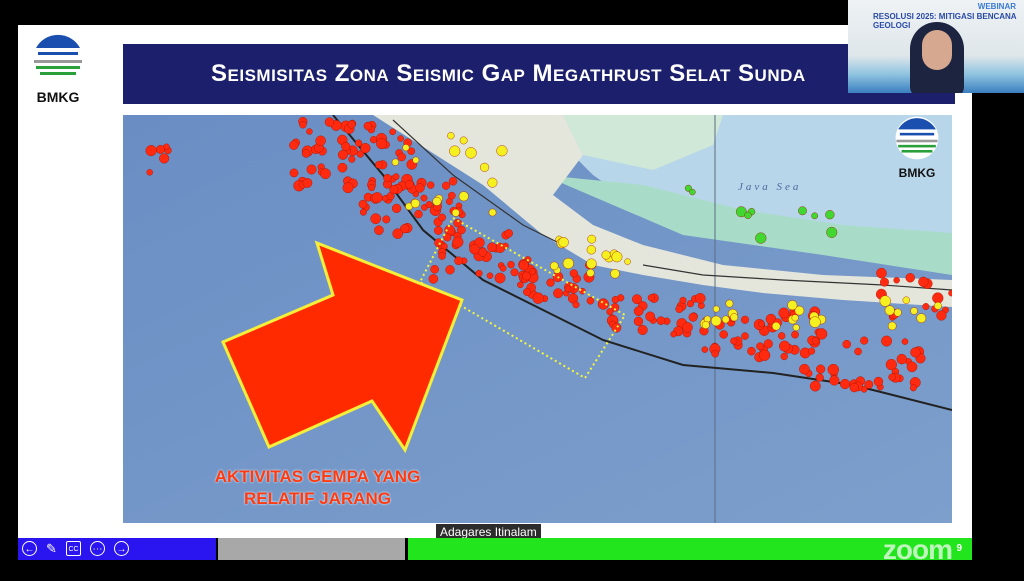 The width and height of the screenshot is (1024, 581). What do you see at coordinates (747, 225) in the screenshot?
I see `shallow-shelf` at bounding box center [747, 225].